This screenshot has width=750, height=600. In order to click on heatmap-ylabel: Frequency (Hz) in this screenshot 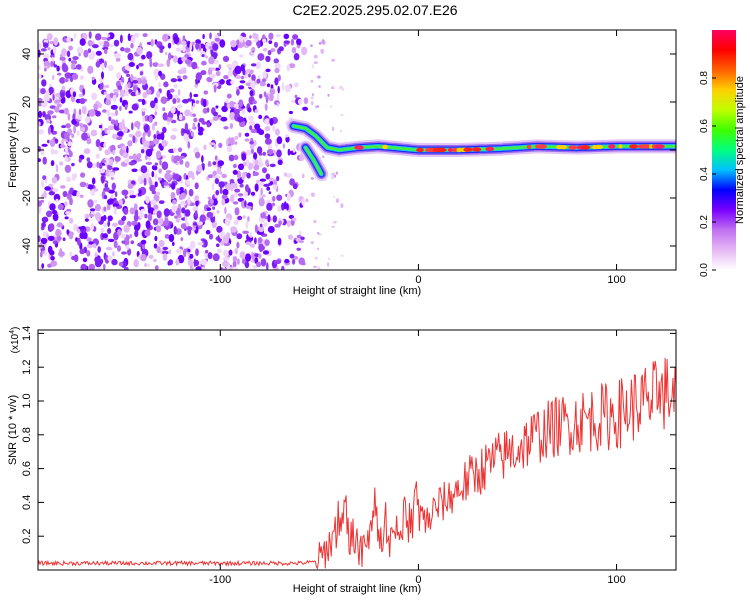, I will do `click(13, 150)`.